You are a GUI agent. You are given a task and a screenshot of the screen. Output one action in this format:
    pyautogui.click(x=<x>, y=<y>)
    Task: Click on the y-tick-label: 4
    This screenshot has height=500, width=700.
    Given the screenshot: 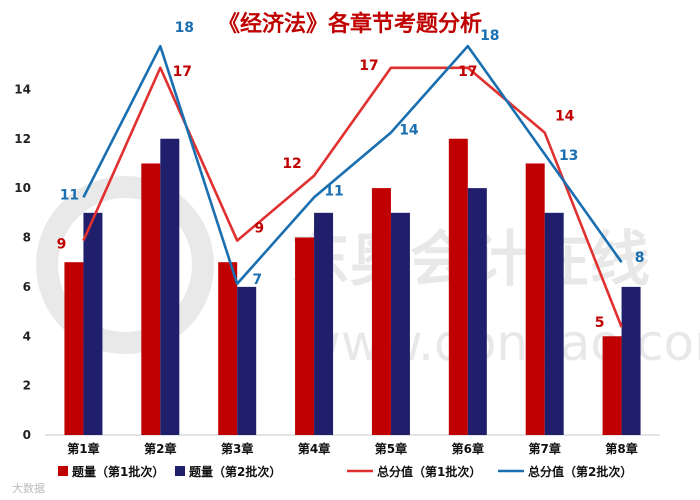 What is the action you would take?
    pyautogui.click(x=27, y=336)
    